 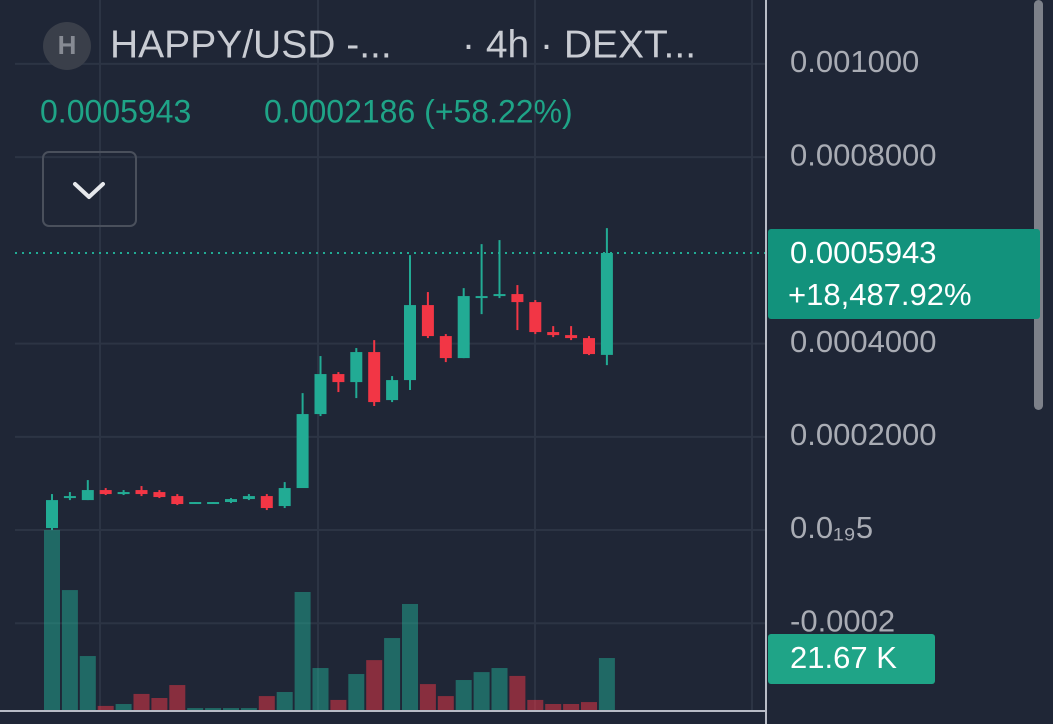 What do you see at coordinates (831, 527) in the screenshot?
I see `y-tick-label: 0.0₁₉5` at bounding box center [831, 527].